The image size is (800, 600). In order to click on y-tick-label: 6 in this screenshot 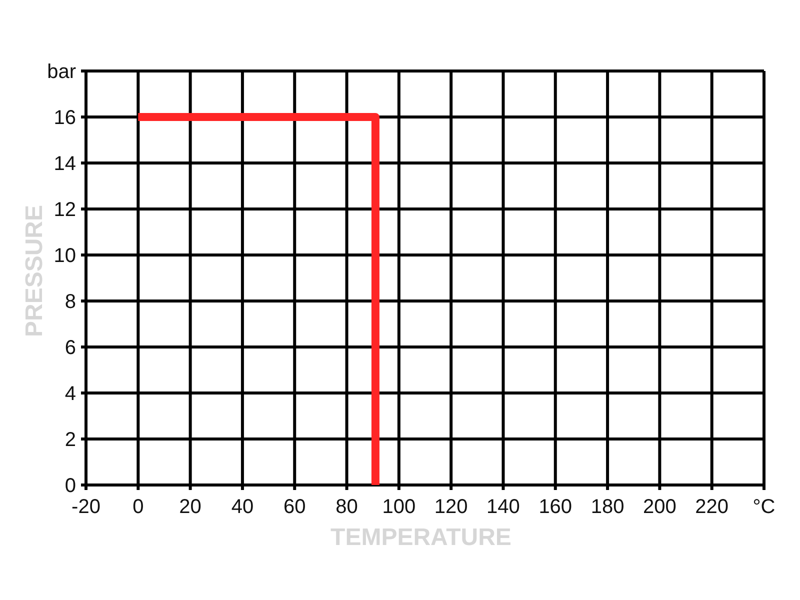, I will do `click(70, 348)`.